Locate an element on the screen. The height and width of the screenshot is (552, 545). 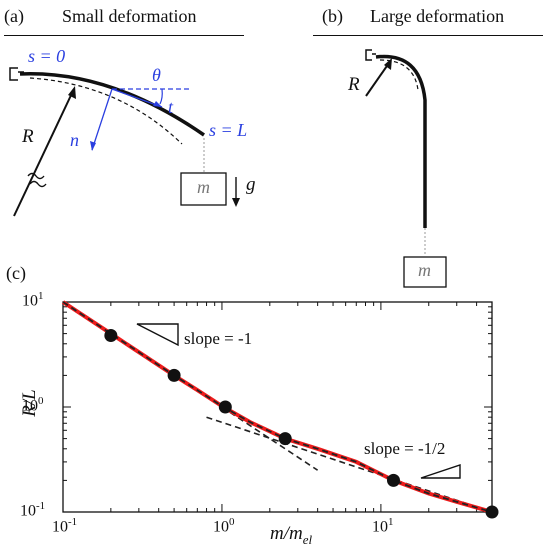
tangent-vector is located at coordinates (137, 98).